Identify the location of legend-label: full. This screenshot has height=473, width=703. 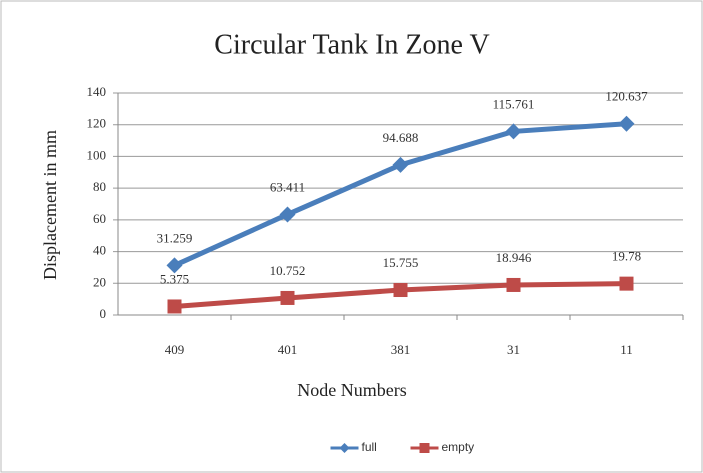
(369, 447).